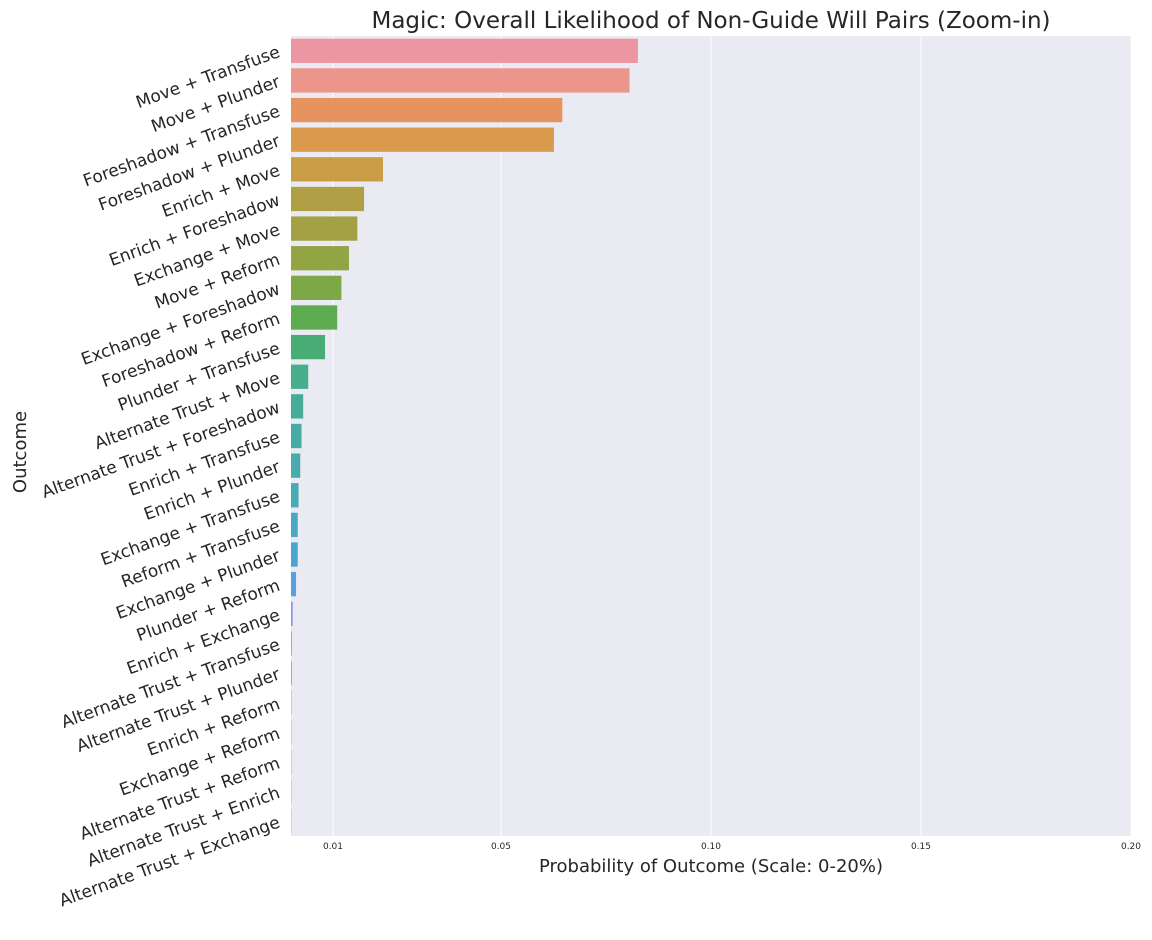 The image size is (1152, 940). What do you see at coordinates (501, 847) in the screenshot?
I see `x-tick-label: 0.05` at bounding box center [501, 847].